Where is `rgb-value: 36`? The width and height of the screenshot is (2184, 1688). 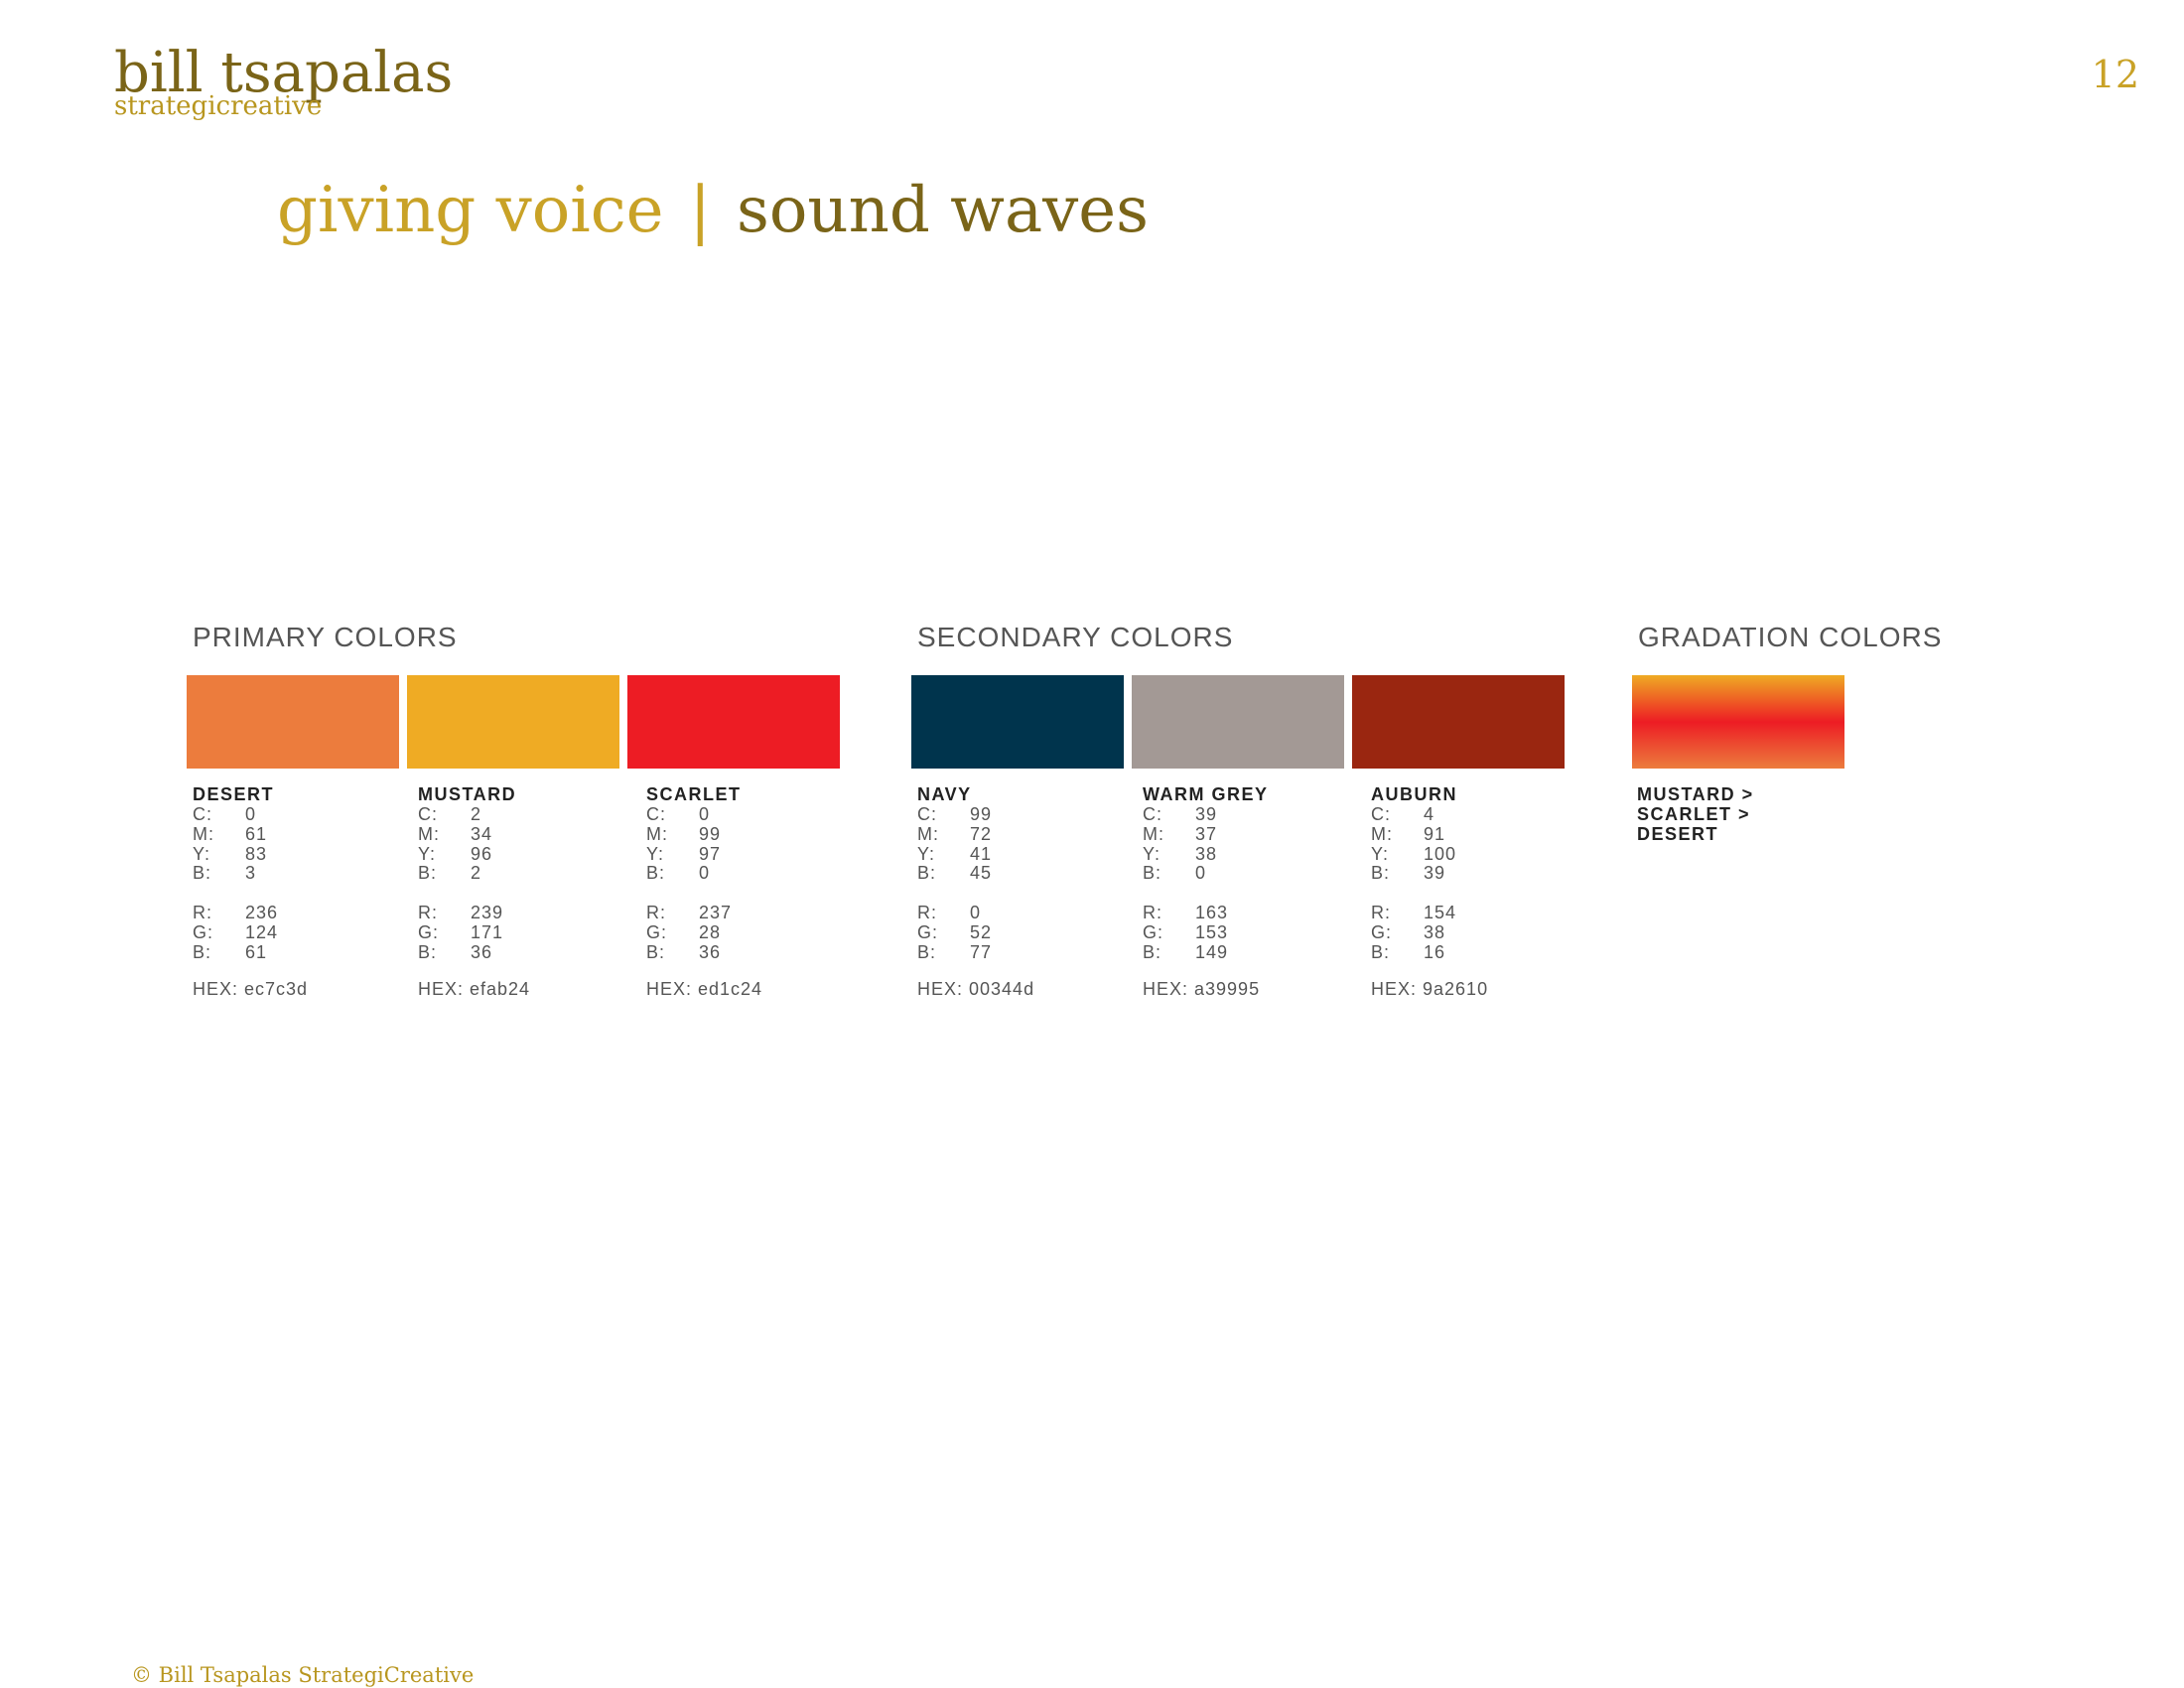
rgb-value: 36 is located at coordinates (710, 951).